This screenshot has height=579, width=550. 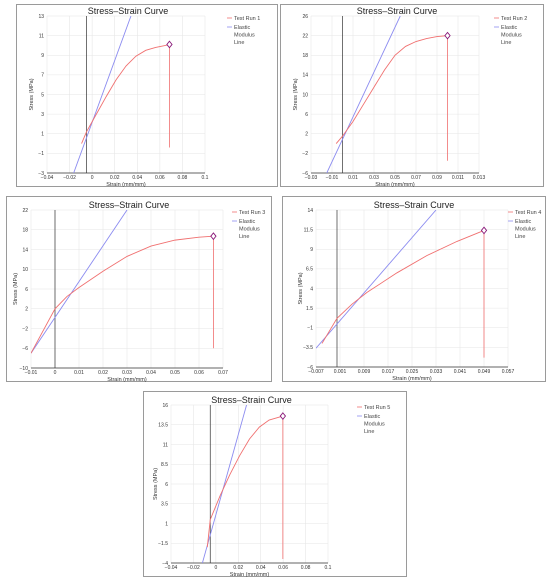 I want to click on x-tick-label: 0.001, so click(x=340, y=372).